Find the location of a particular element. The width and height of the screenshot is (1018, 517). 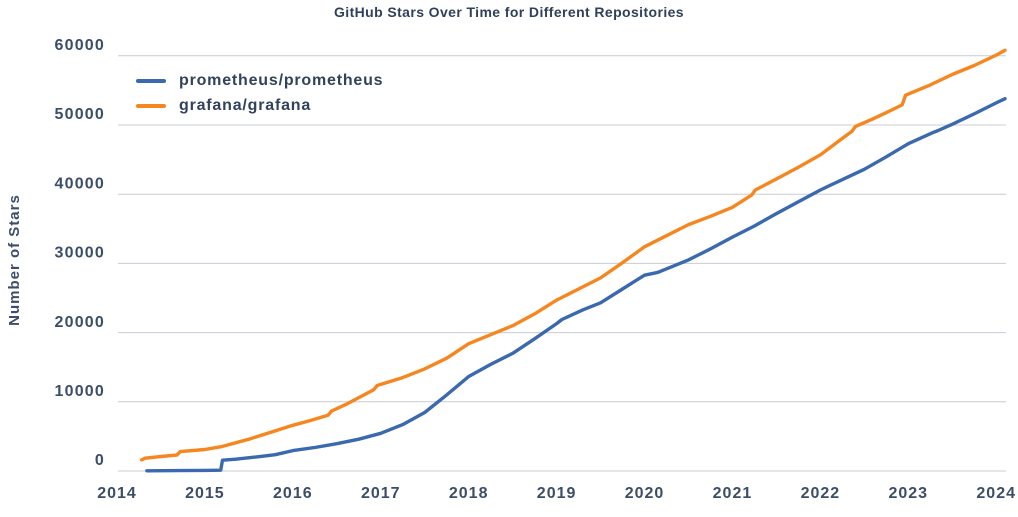

legend-label-grafana: grafana/grafana is located at coordinates (245, 105).